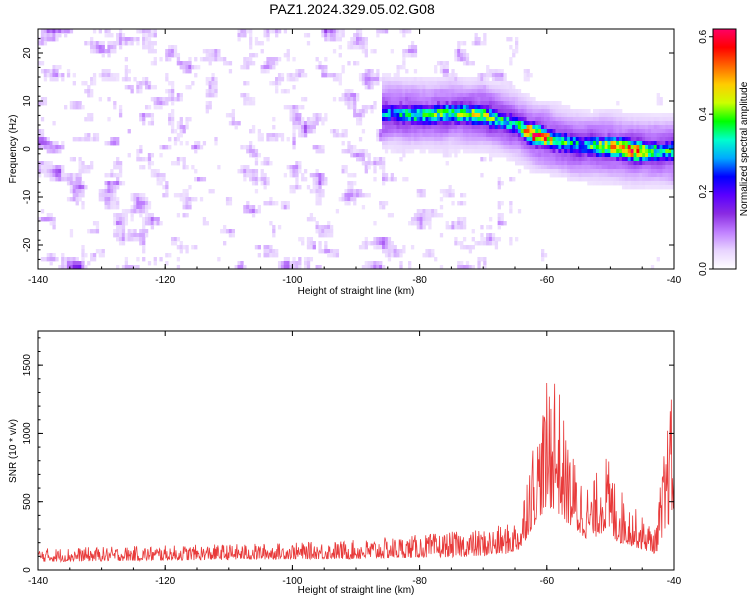  Describe the element at coordinates (419, 581) in the screenshot. I see `snr-xtick-label: -80` at that location.